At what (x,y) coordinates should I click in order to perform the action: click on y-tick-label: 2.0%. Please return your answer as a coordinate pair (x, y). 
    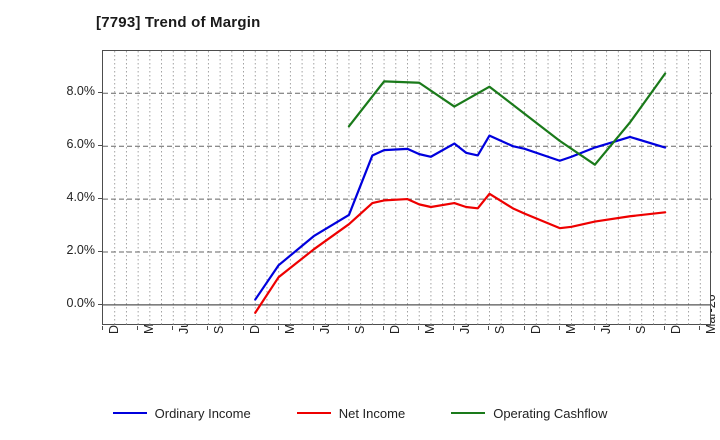
    Looking at the image, I should click on (81, 249).